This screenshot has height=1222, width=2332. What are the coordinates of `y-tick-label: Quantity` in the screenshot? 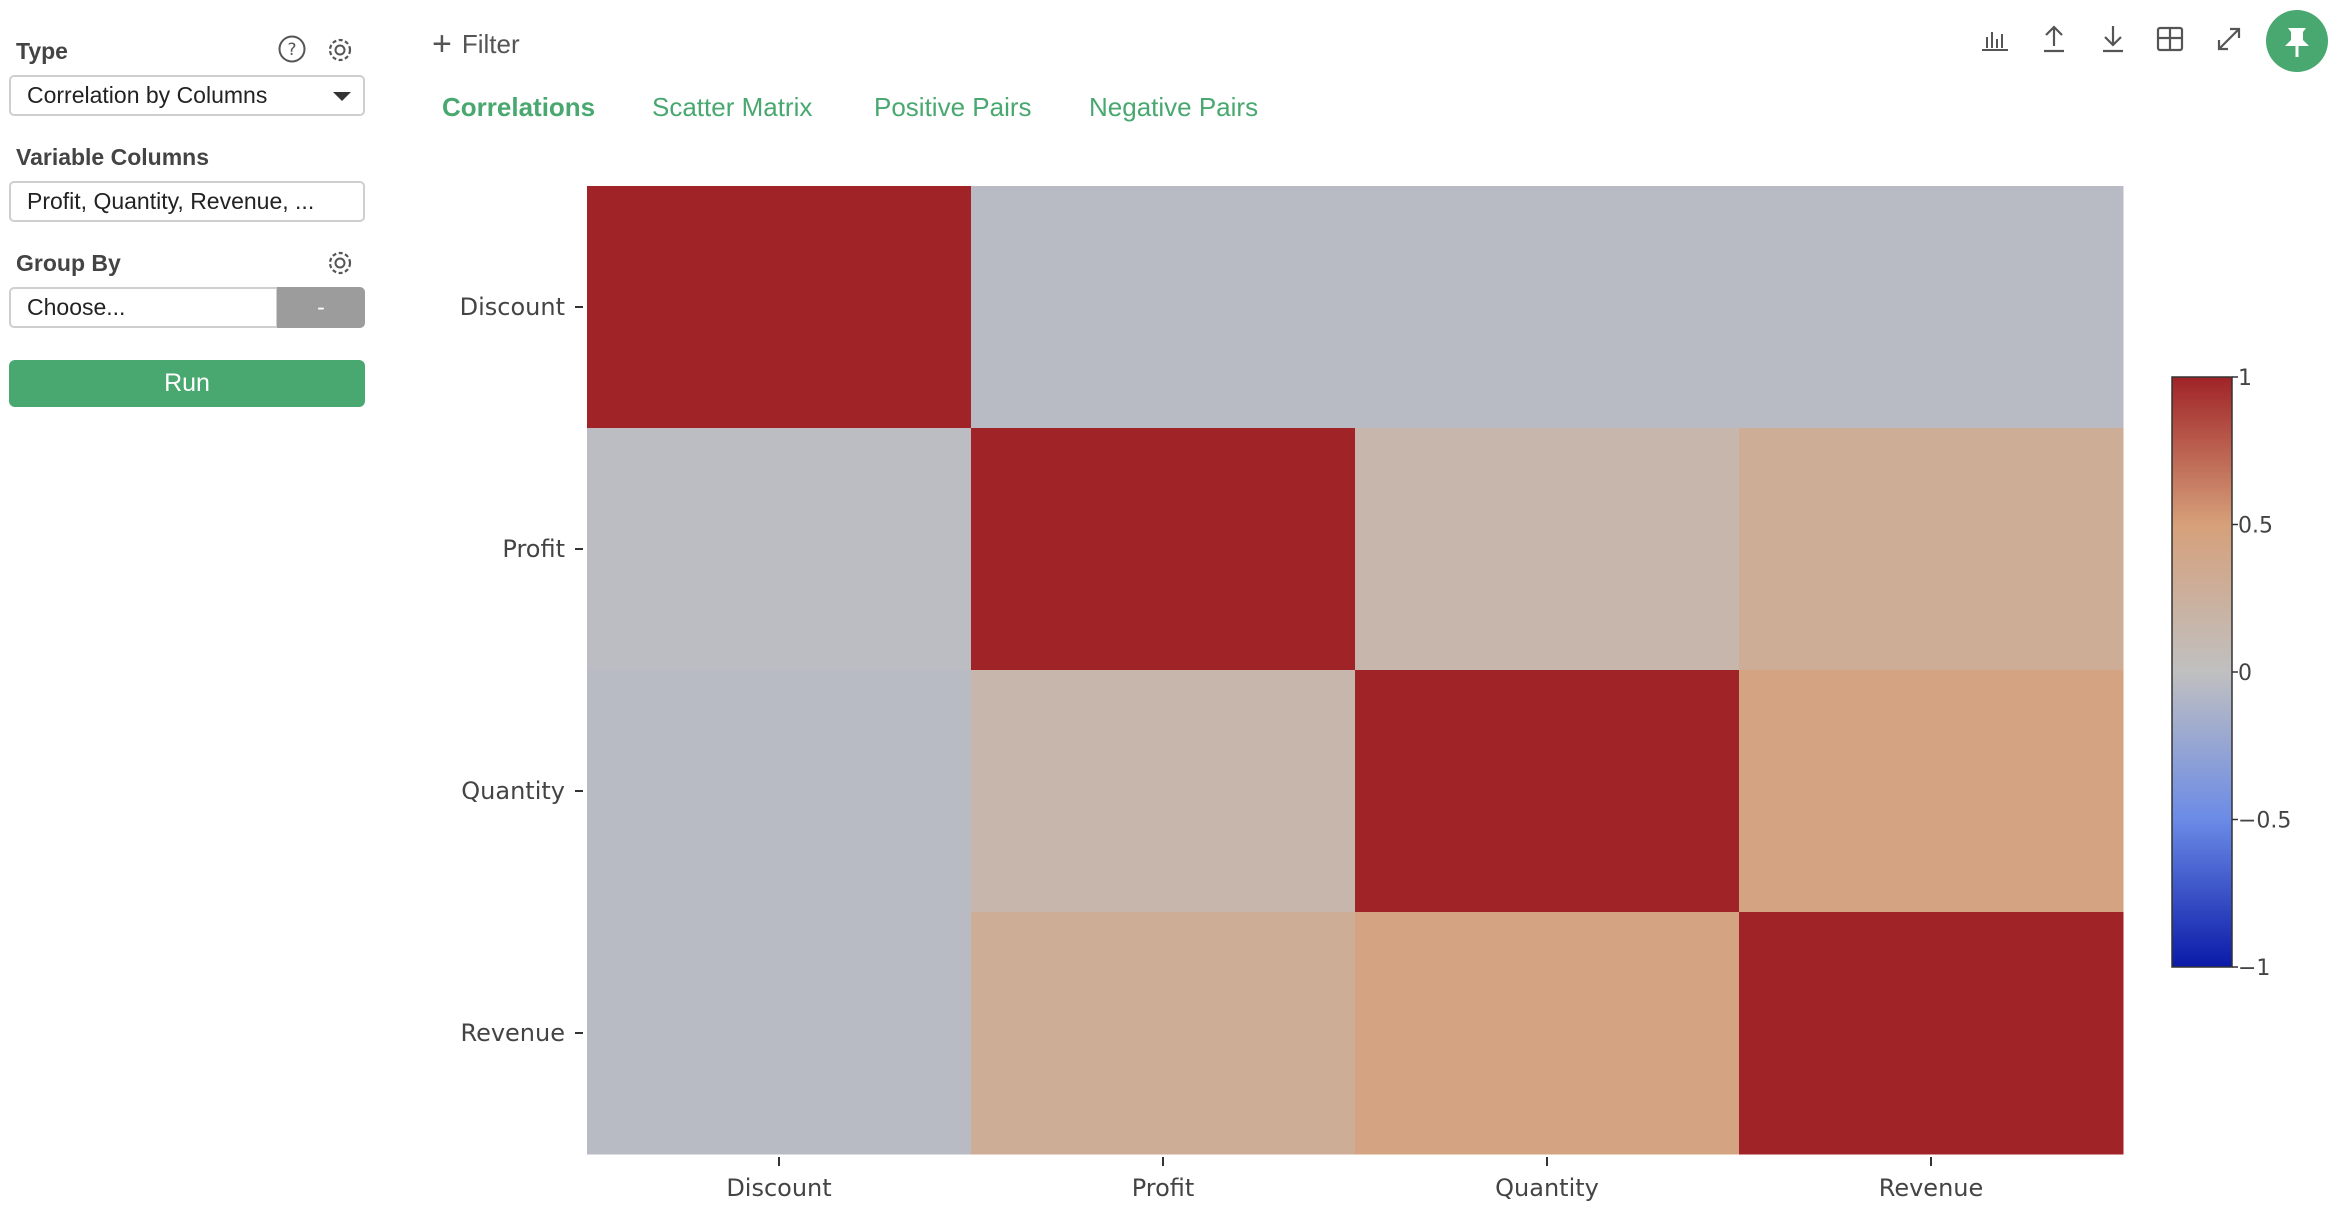 It's located at (513, 791).